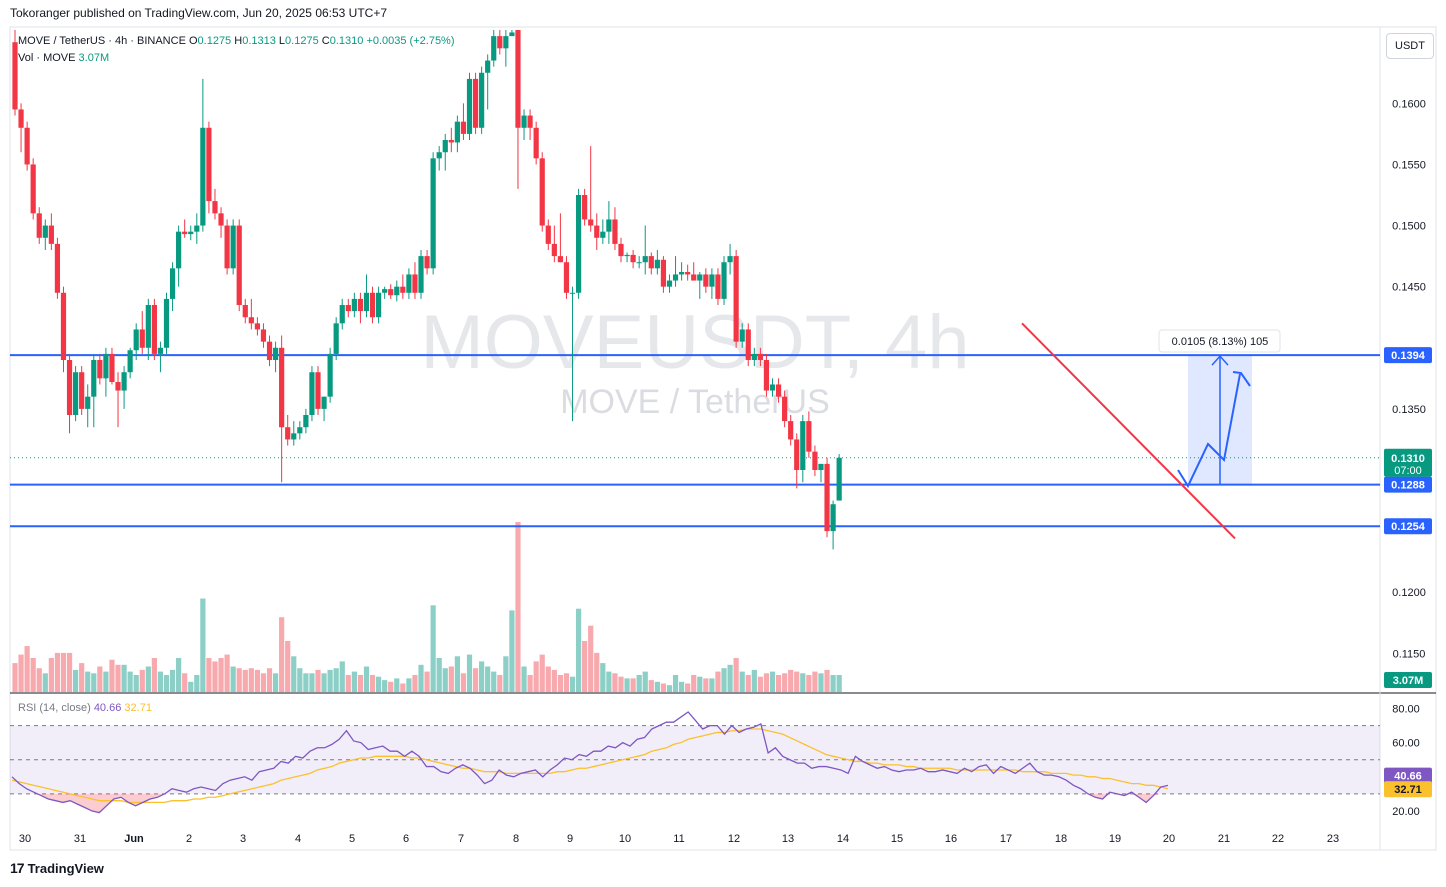 The width and height of the screenshot is (1446, 887). What do you see at coordinates (1408, 526) in the screenshot?
I see `level-tag-box` at bounding box center [1408, 526].